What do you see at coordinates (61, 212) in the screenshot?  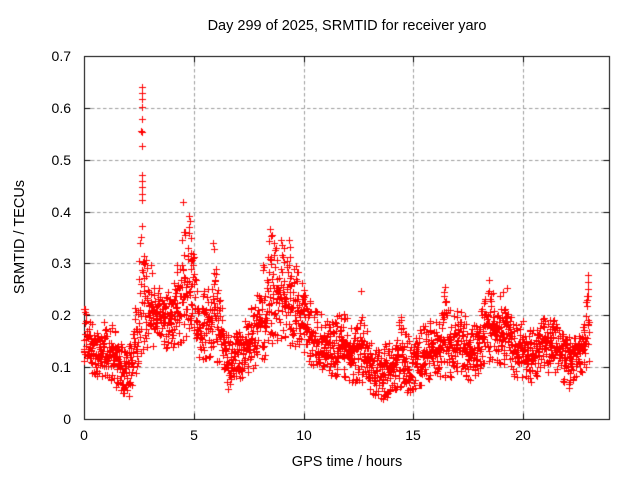 I see `y-tick-label: 0.4` at bounding box center [61, 212].